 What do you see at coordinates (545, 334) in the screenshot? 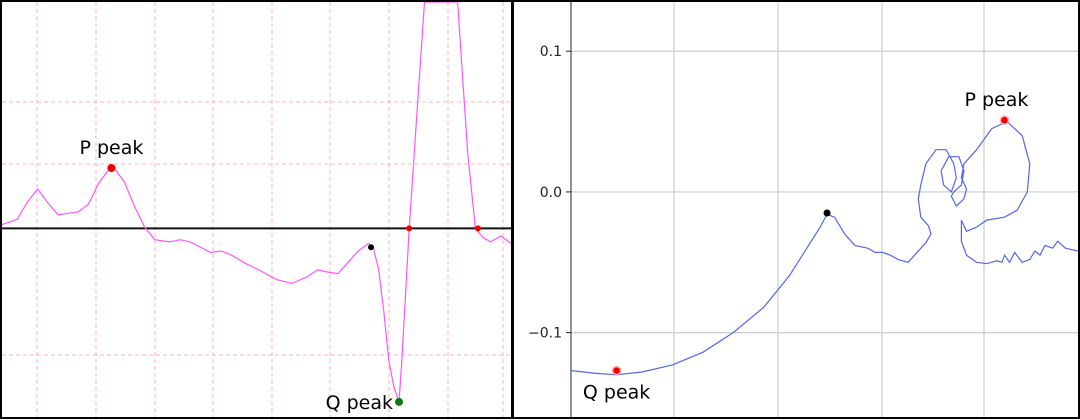
I see `right-y-tick-label: −0.1` at bounding box center [545, 334].